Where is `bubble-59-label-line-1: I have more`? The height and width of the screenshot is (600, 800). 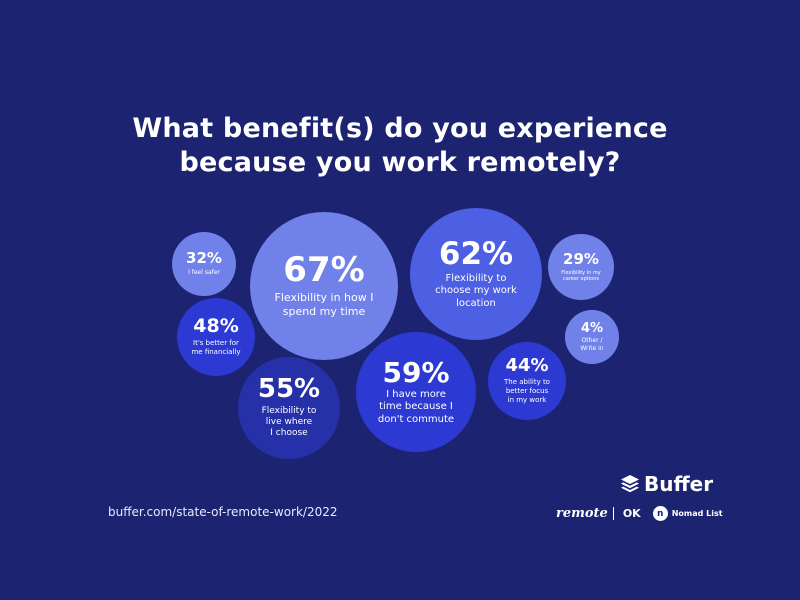 bubble-59-label-line-1: I have more is located at coordinates (416, 394).